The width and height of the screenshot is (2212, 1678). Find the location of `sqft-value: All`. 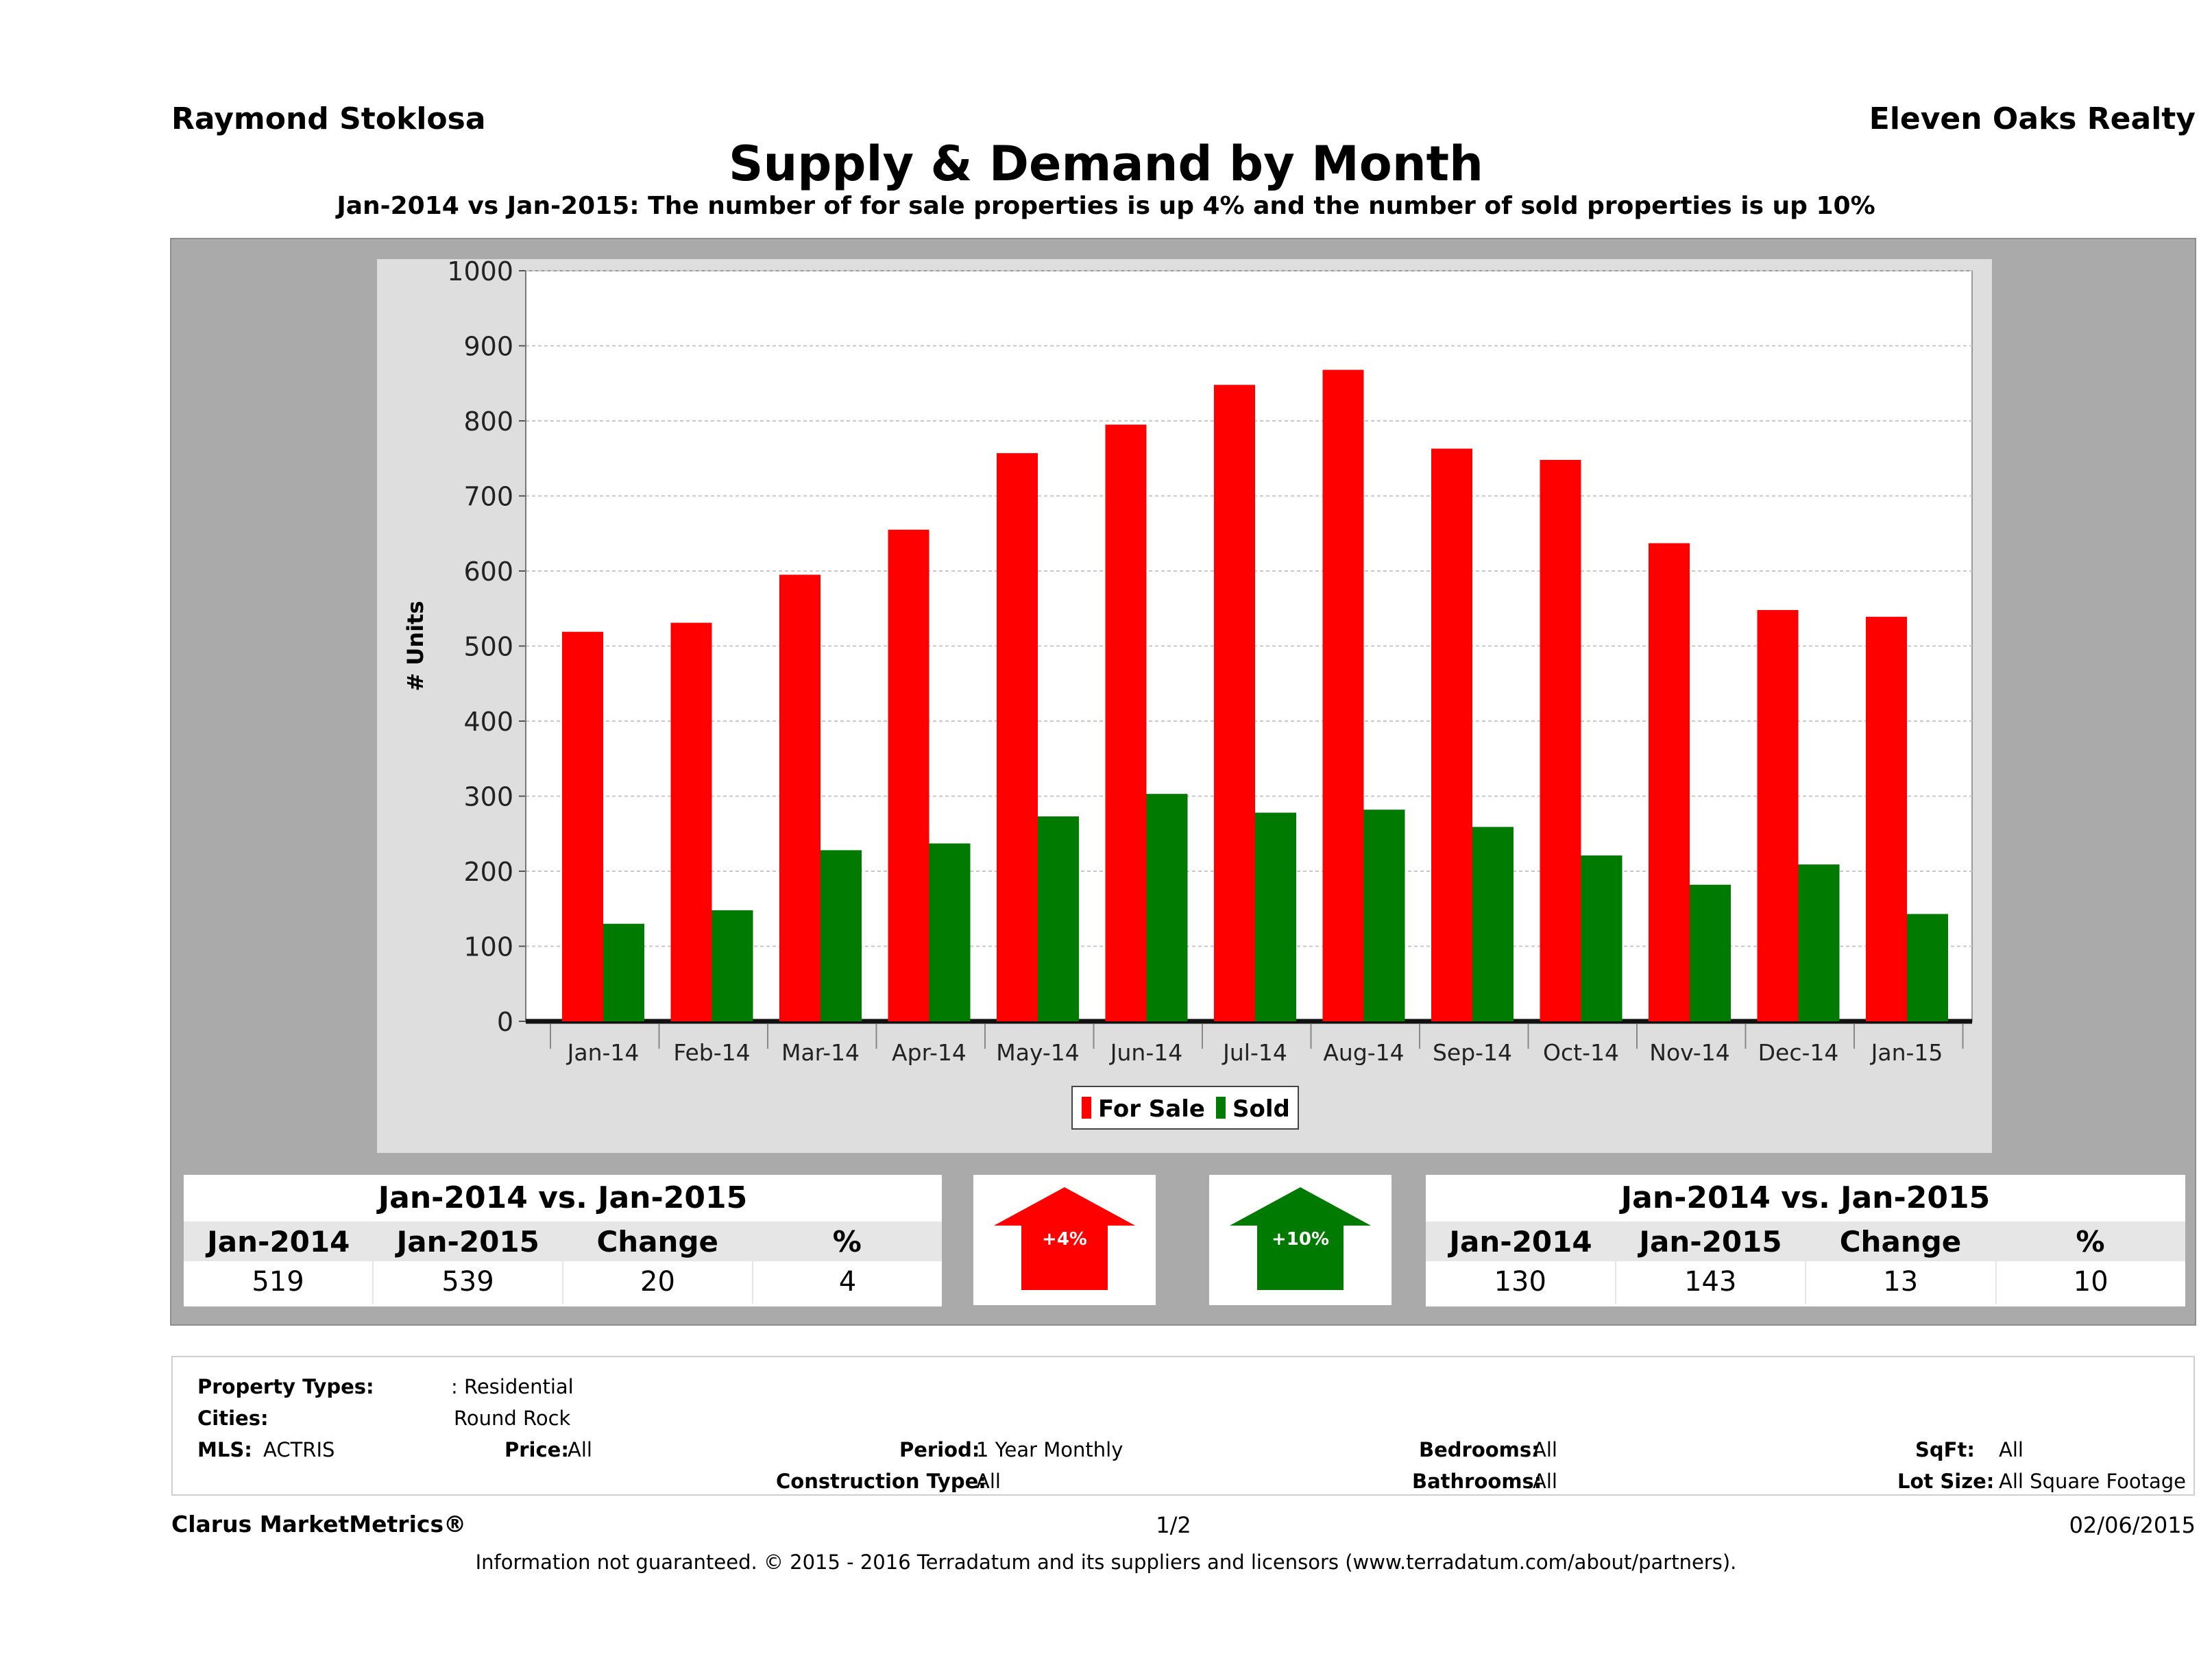

sqft-value: All is located at coordinates (2011, 1449).